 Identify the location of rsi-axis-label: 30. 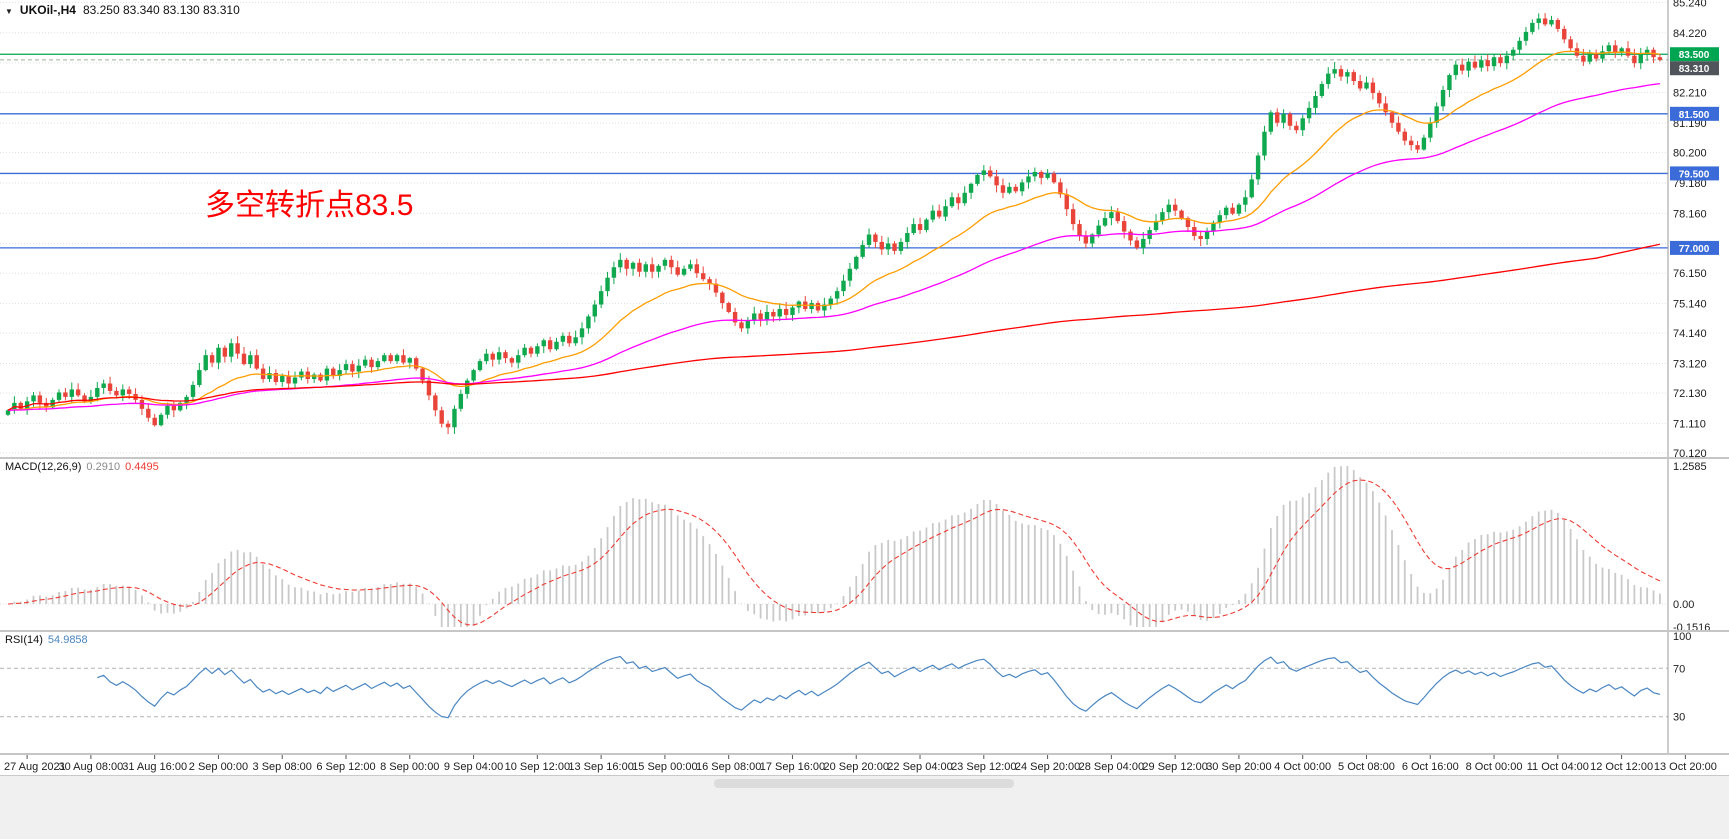
(1679, 718).